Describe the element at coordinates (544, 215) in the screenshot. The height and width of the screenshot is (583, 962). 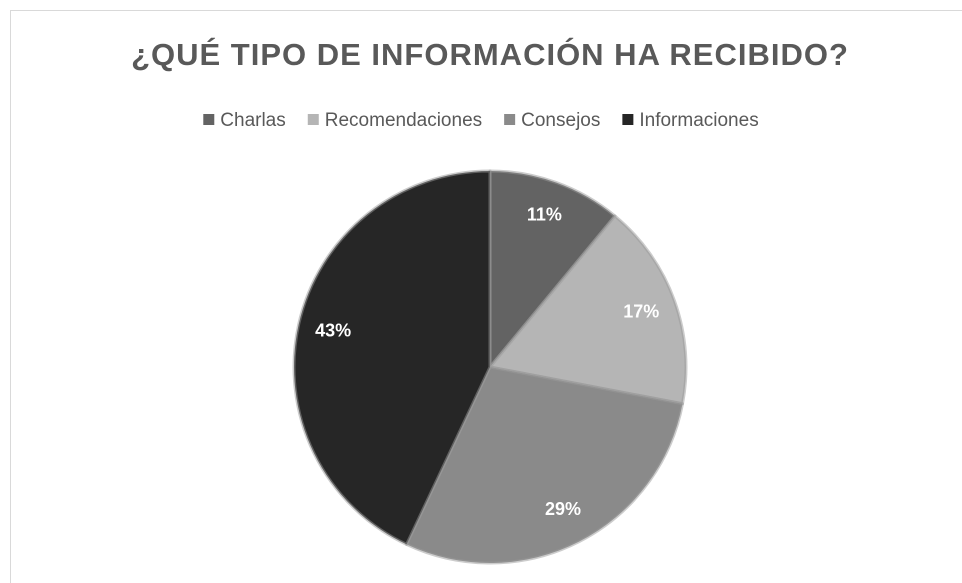
I see `data-label: 11%` at that location.